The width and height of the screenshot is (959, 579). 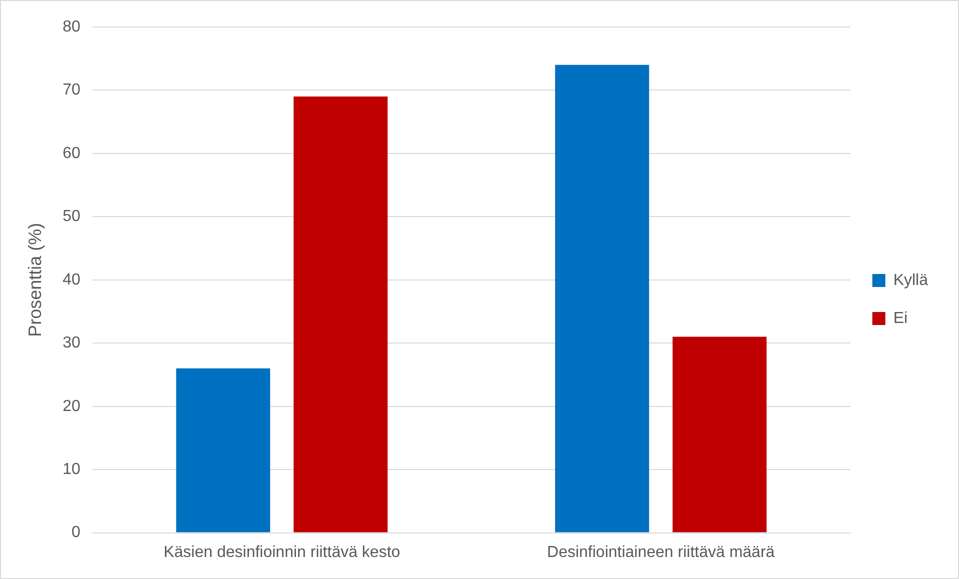 What do you see at coordinates (900, 318) in the screenshot?
I see `legend-label: Ei` at bounding box center [900, 318].